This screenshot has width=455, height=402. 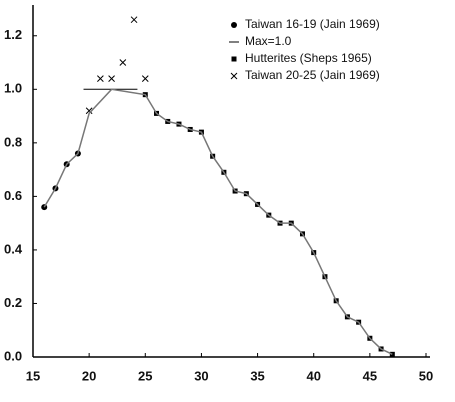 What do you see at coordinates (145, 375) in the screenshot?
I see `x-tick-label: 25` at bounding box center [145, 375].